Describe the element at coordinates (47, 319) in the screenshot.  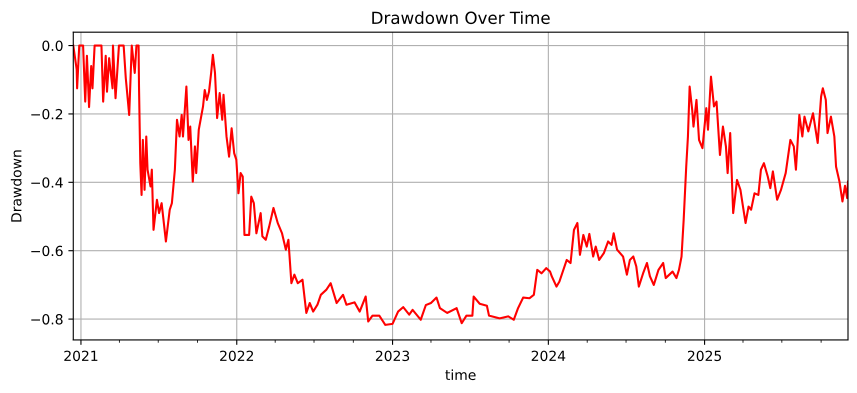
I see `y-tick-label: −0.8` at that location.